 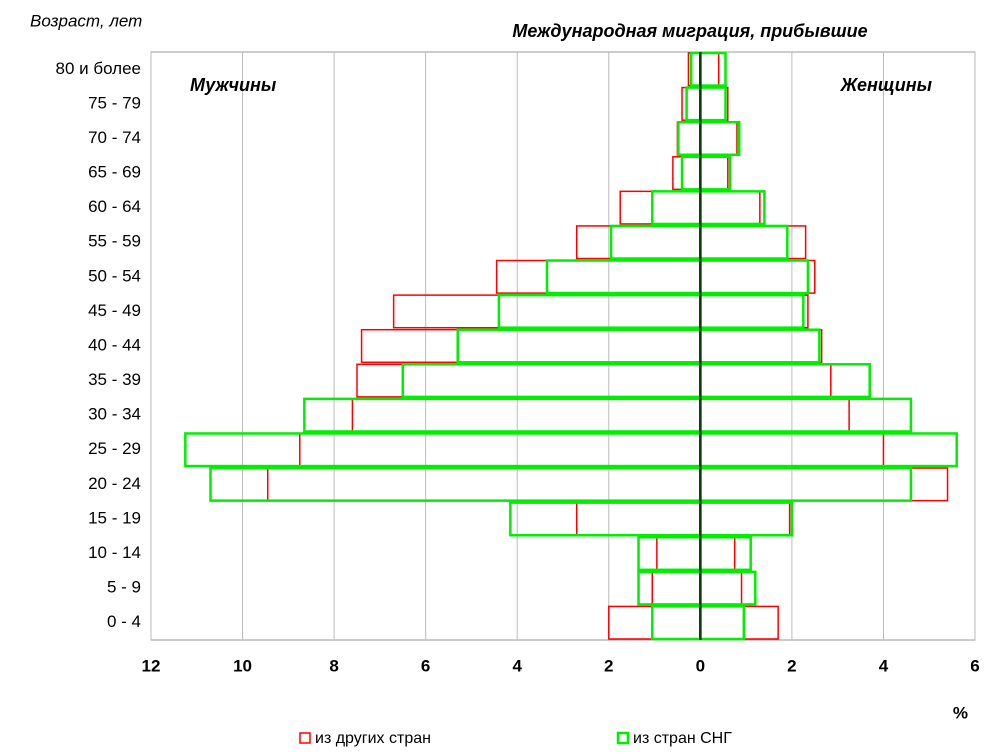 What do you see at coordinates (960, 712) in the screenshot?
I see `x-axis-title: %` at bounding box center [960, 712].